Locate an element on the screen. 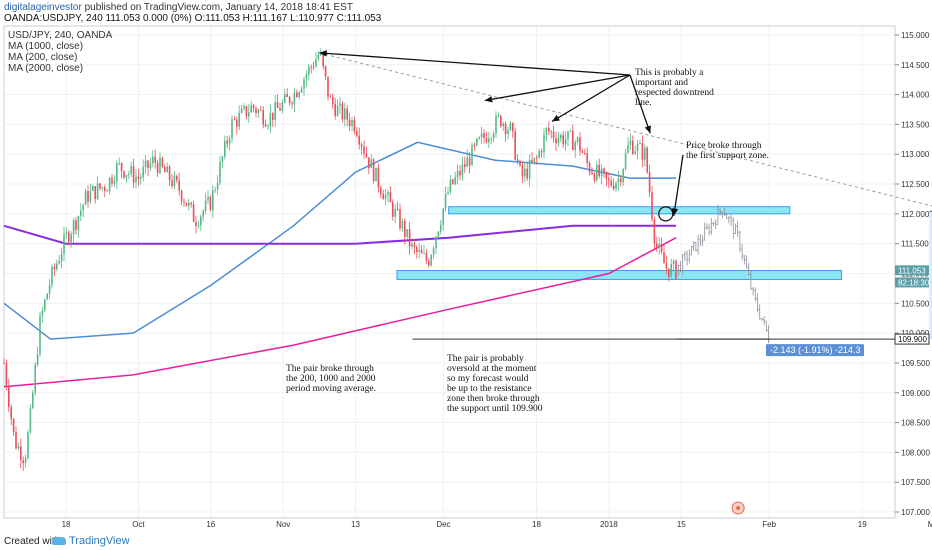  legend-ma1000: MA (1000, close) is located at coordinates (45, 46).